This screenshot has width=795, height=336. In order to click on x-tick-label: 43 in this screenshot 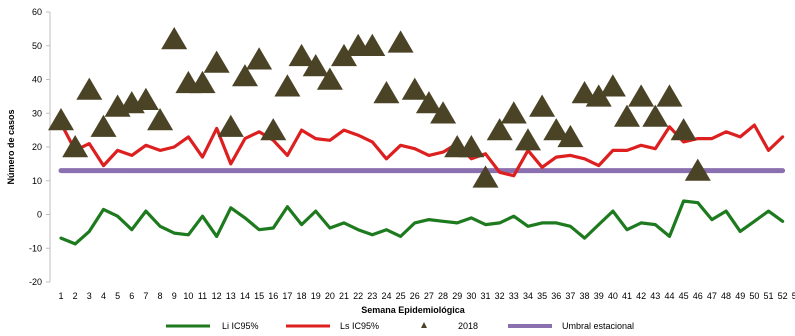, I will do `click(655, 296)`.